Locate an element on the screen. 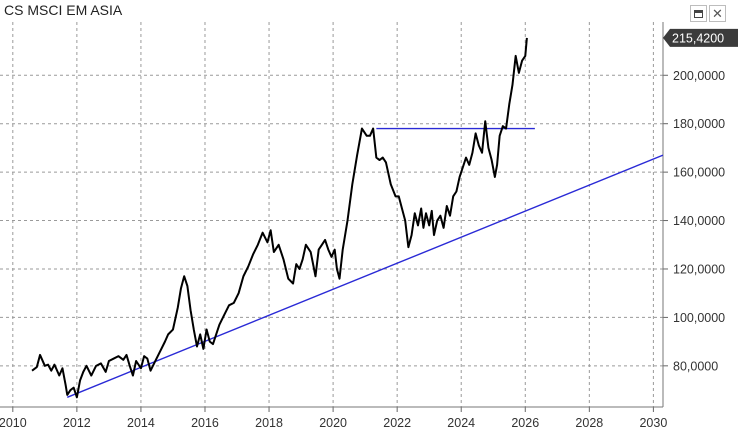 This screenshot has width=738, height=437. maximize-button is located at coordinates (698, 13).